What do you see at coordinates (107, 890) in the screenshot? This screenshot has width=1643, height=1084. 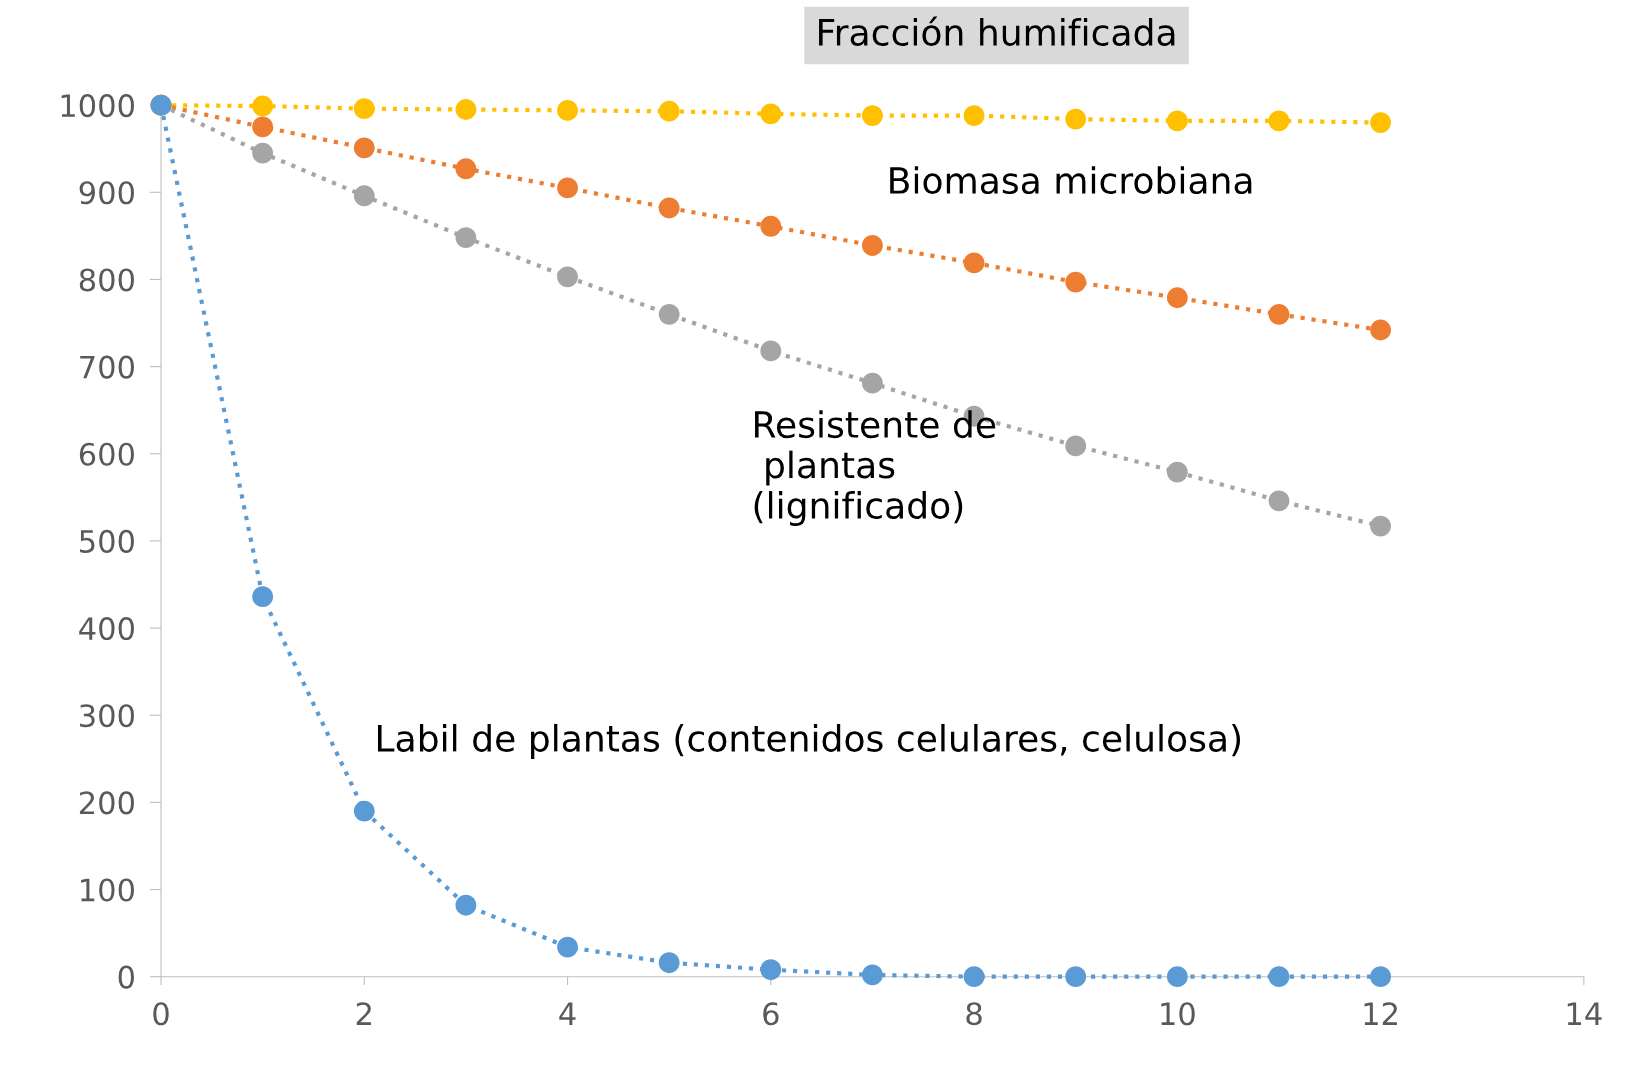 I see `y-tick-label: 100` at bounding box center [107, 890].